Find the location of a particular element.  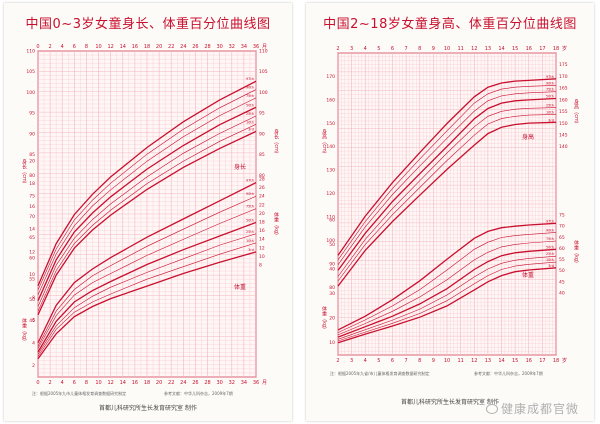

x-tick-label-top: 18 is located at coordinates (147, 47).